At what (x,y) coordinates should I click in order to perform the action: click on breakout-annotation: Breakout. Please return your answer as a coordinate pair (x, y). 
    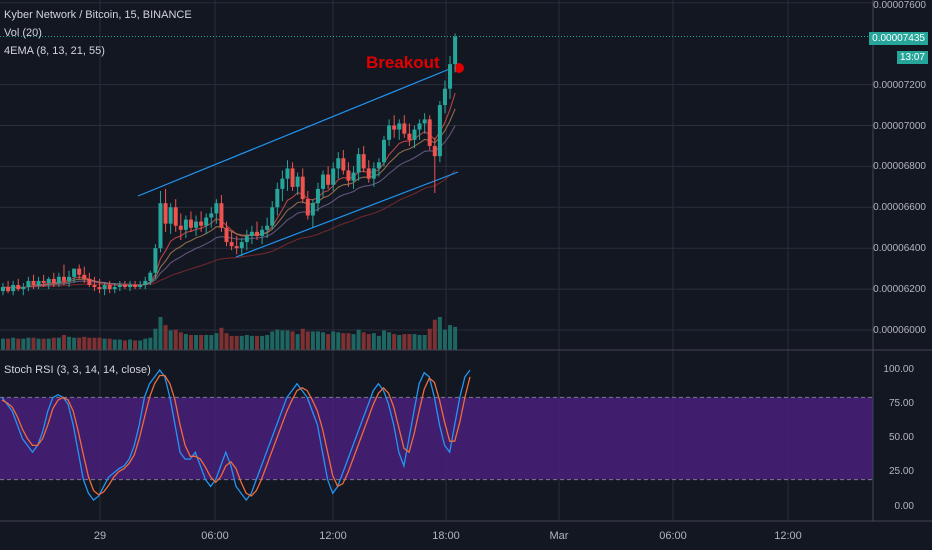
    Looking at the image, I should click on (403, 62).